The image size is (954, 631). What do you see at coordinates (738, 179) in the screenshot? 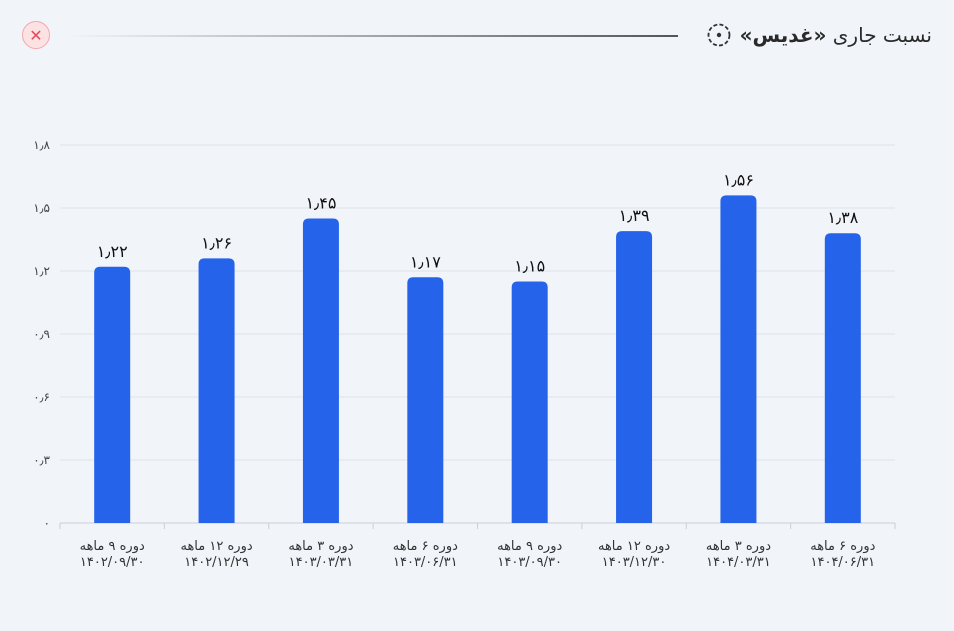
I see `data-label: ۱٫۵۶` at bounding box center [738, 179].